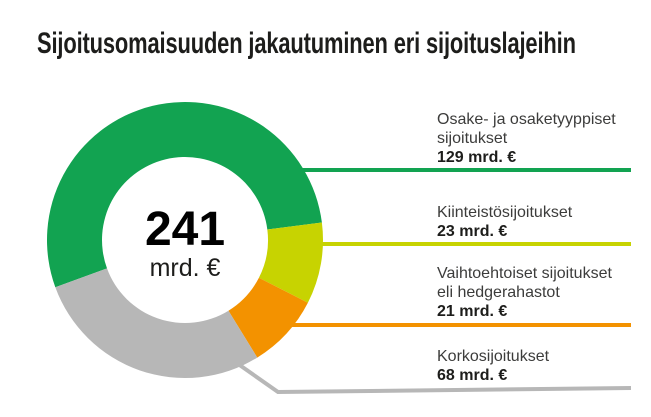  Describe the element at coordinates (524, 273) in the screenshot. I see `legend-label: Vaihtoehtoiset sijoitukset` at that location.